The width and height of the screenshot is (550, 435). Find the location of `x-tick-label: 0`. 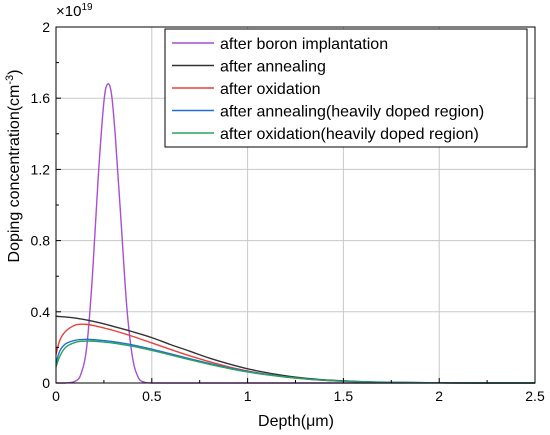

x-tick-label: 0 is located at coordinates (56, 396).